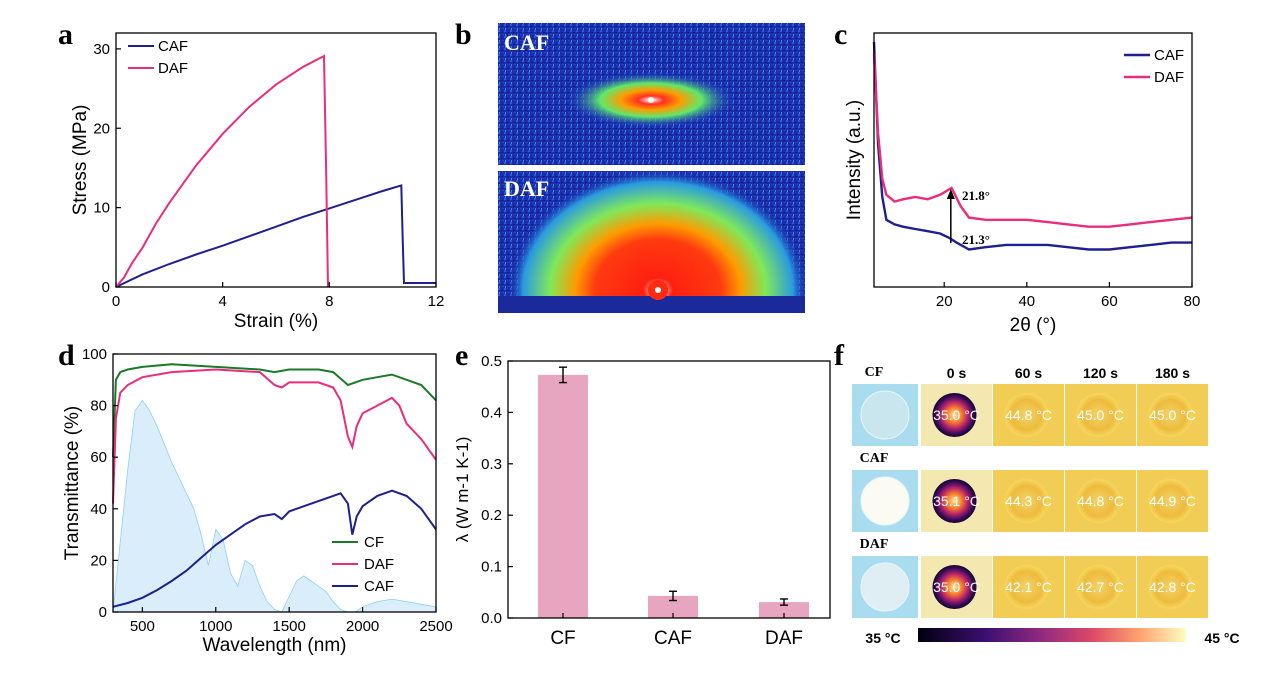 Image resolution: width=1271 pixels, height=679 pixels. What do you see at coordinates (563, 496) in the screenshot?
I see `bar-cf` at bounding box center [563, 496].